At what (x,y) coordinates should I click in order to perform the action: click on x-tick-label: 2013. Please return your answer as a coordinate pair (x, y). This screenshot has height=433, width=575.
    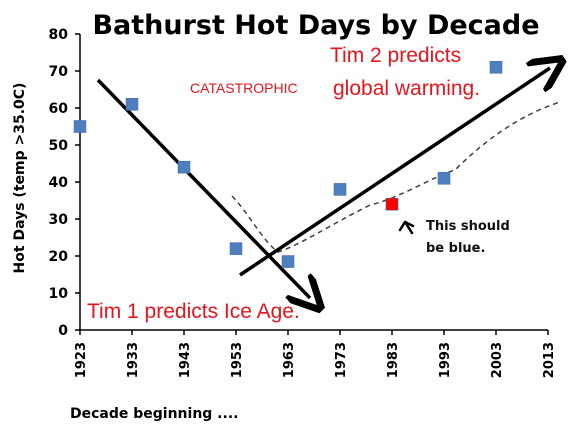
    Looking at the image, I should click on (549, 360).